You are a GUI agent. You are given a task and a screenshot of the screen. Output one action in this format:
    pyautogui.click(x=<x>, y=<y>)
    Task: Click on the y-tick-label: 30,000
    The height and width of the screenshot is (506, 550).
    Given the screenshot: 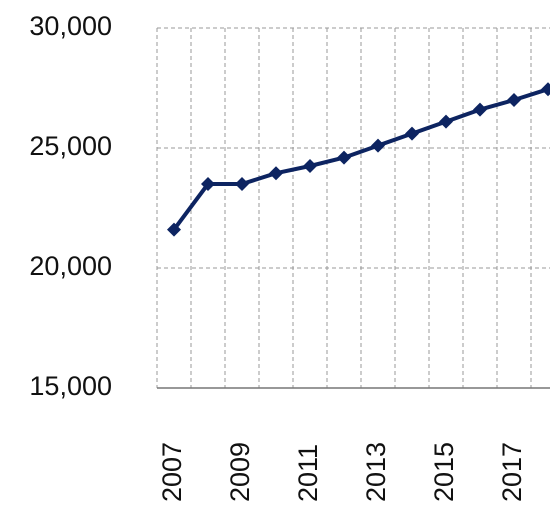 What is the action you would take?
    pyautogui.click(x=70, y=26)
    